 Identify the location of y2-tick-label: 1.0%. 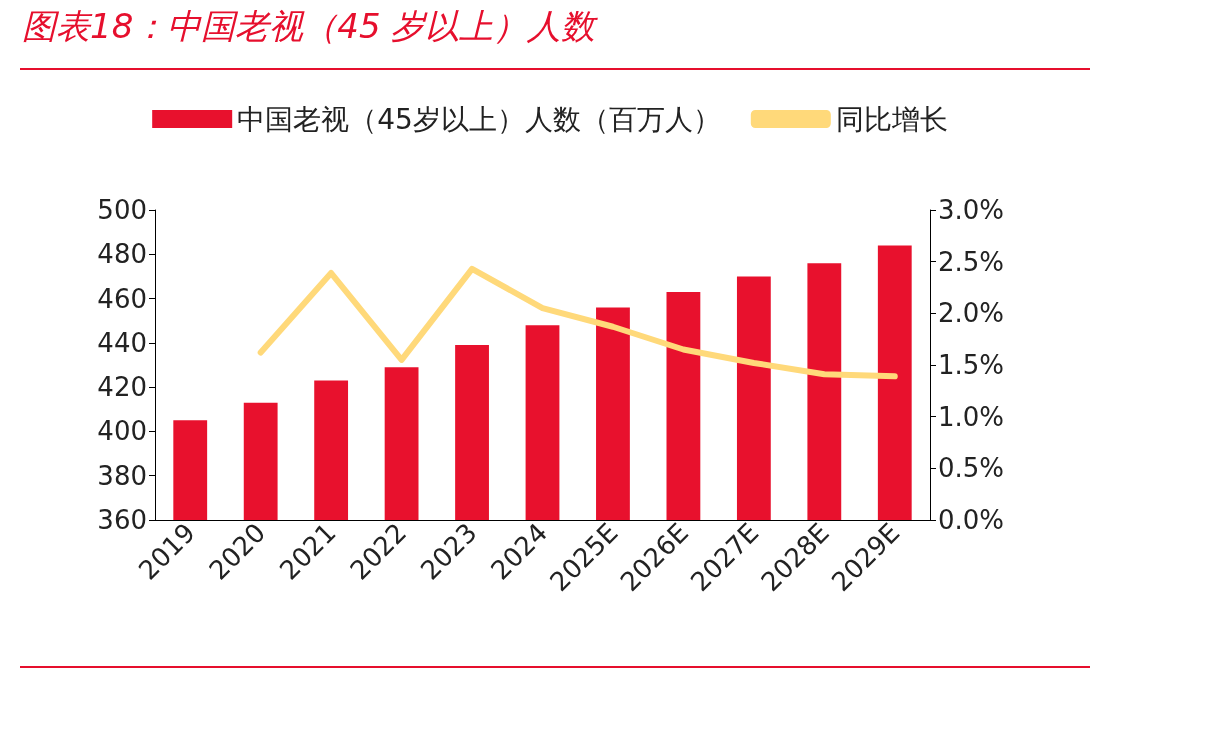
(971, 416).